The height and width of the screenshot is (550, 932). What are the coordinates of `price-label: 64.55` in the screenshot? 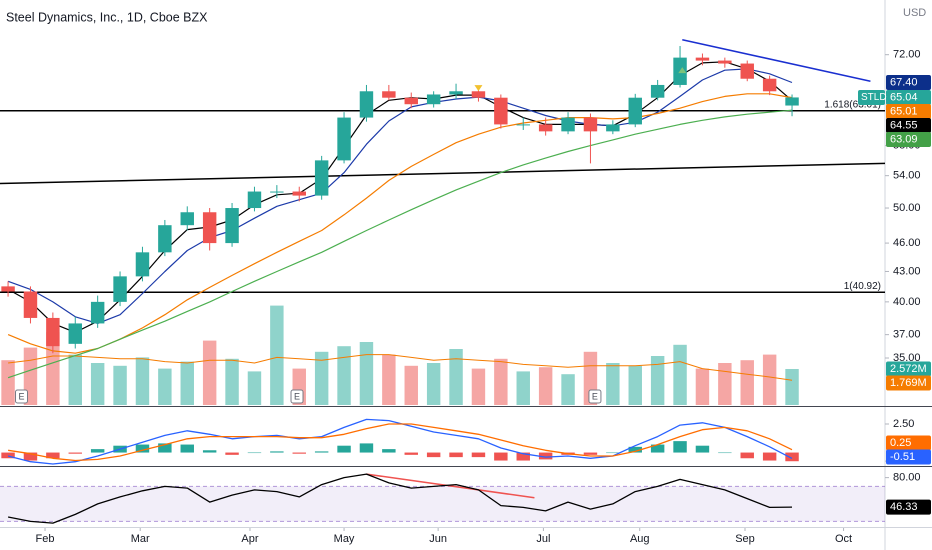 It's located at (904, 125).